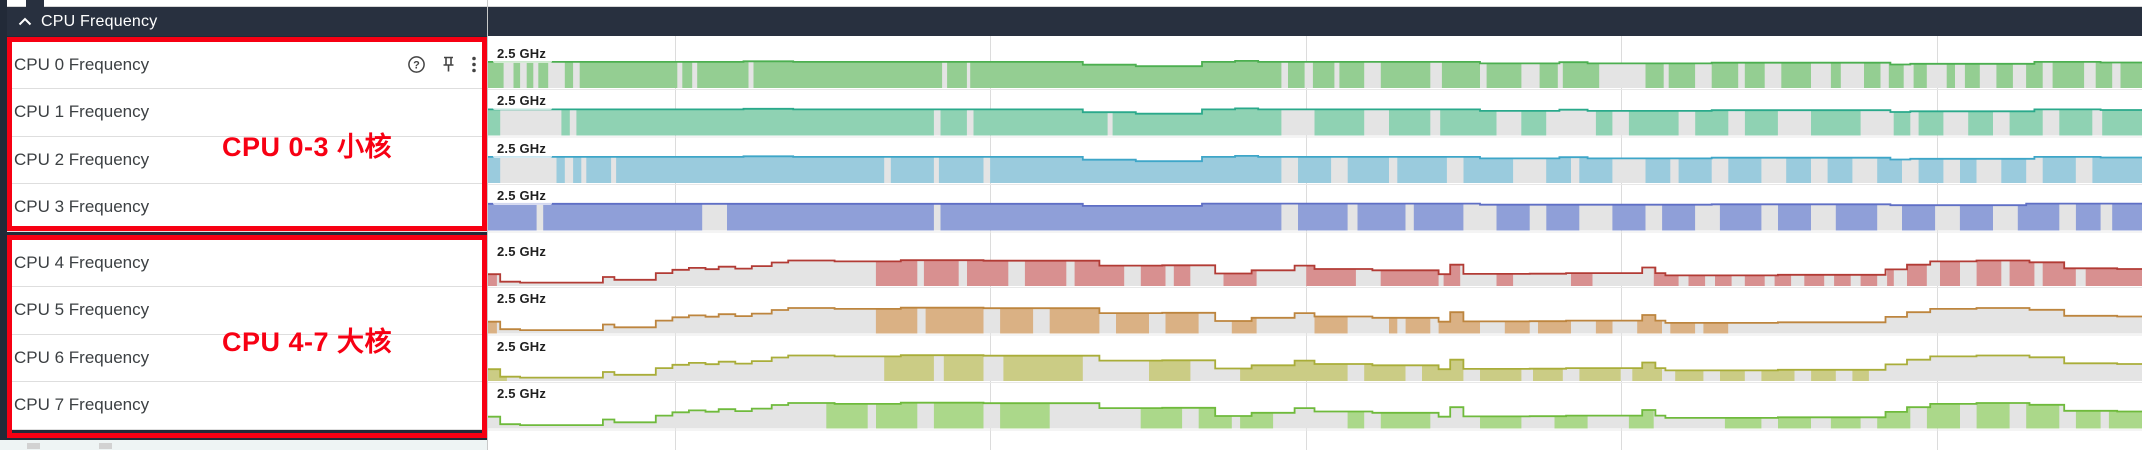 Image resolution: width=2142 pixels, height=450 pixels. I want to click on frequency-line-cpu5, so click(1314, 318).